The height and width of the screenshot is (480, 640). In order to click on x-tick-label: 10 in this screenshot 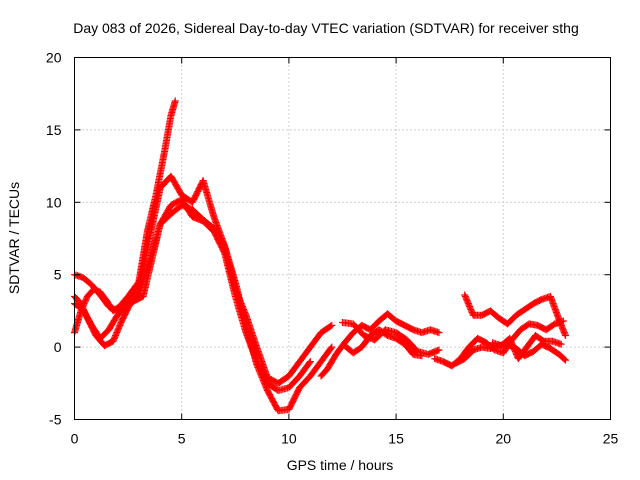, I will do `click(289, 439)`.